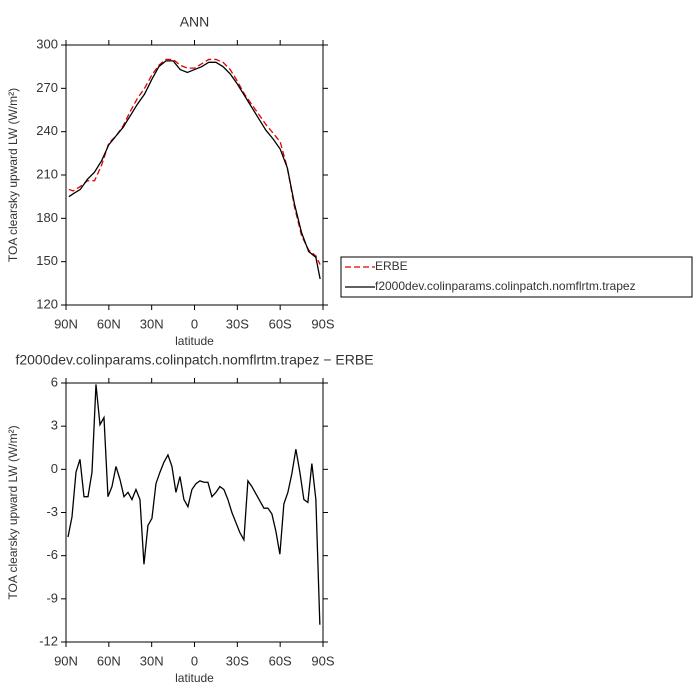 Image resolution: width=700 pixels, height=700 pixels. What do you see at coordinates (54, 468) in the screenshot?
I see `y-tick-label: 0` at bounding box center [54, 468].